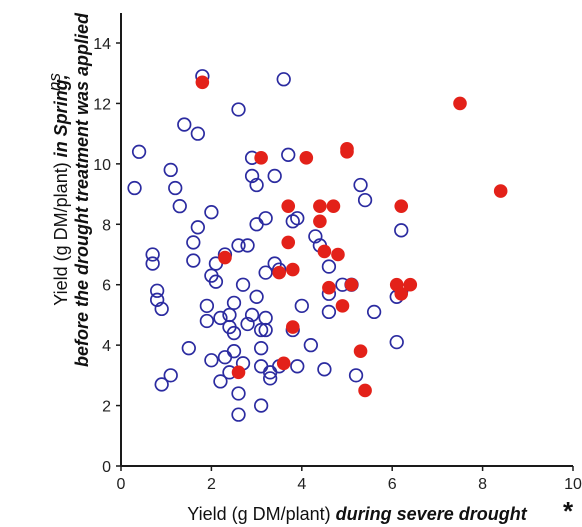 This screenshot has width=582, height=527. Describe the element at coordinates (102, 104) in the screenshot. I see `y-tick-label: 12` at that location.